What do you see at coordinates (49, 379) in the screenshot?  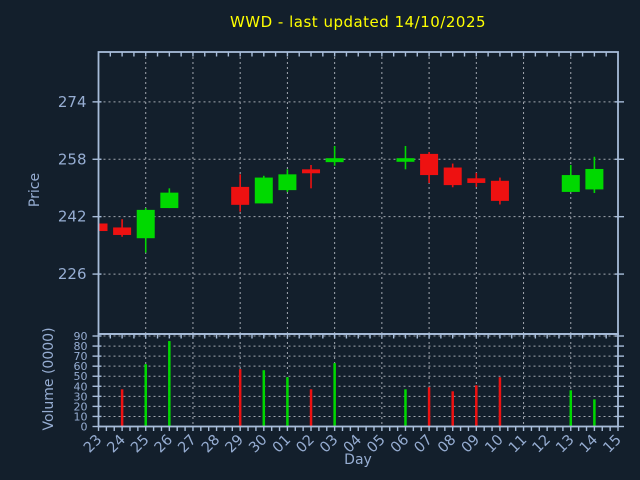 I see `volume-axis-label: Volume (0000)` at bounding box center [49, 379].